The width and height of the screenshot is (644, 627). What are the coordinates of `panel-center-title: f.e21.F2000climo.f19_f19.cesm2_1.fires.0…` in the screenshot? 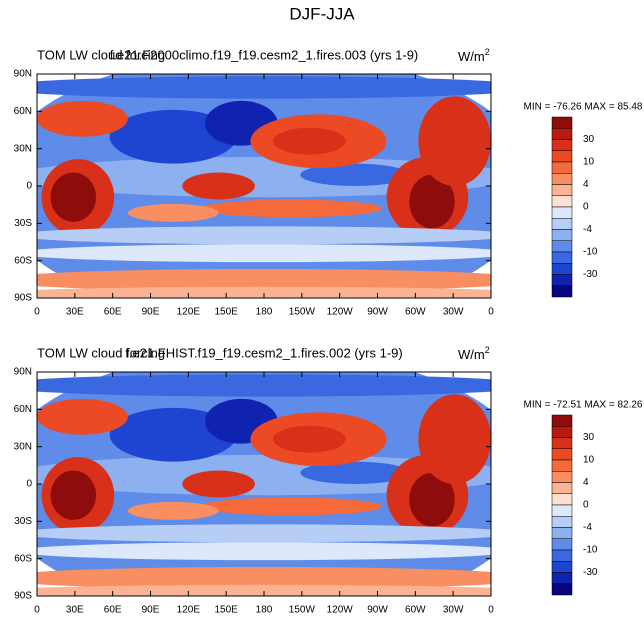 It's located at (264, 54).